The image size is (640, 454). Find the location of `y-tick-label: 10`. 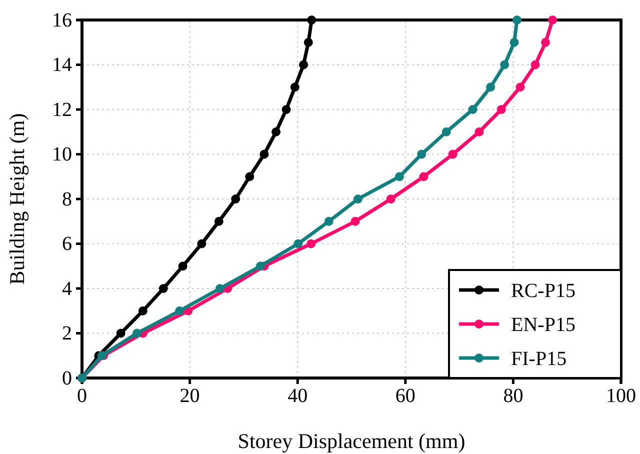

y-tick-label: 10 is located at coordinates (62, 155).